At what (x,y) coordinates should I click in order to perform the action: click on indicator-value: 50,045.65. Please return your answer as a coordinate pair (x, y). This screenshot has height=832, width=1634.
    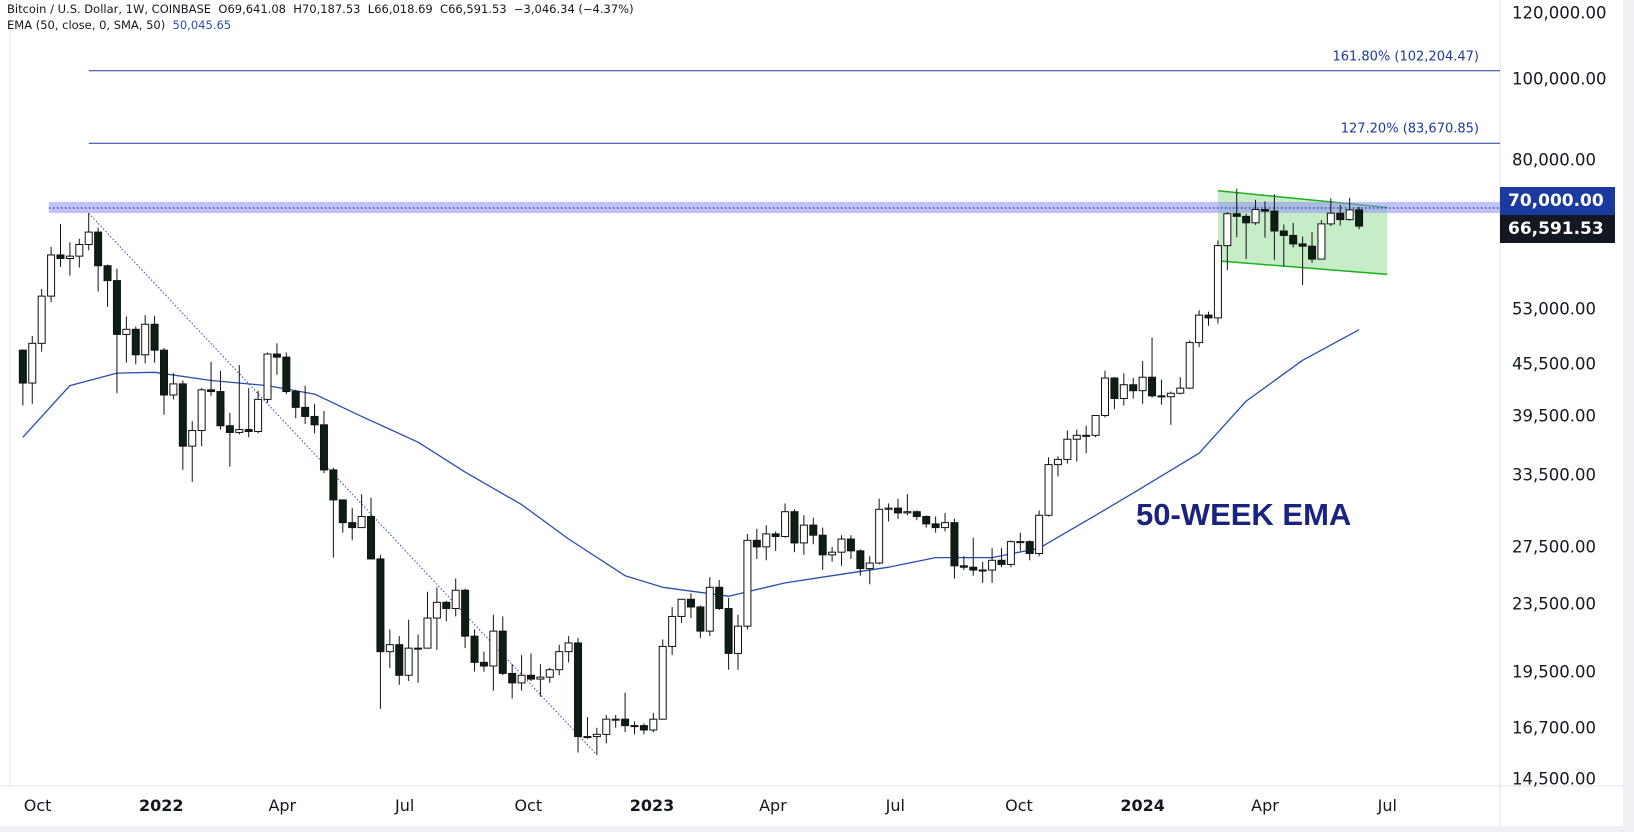
    Looking at the image, I should click on (202, 25).